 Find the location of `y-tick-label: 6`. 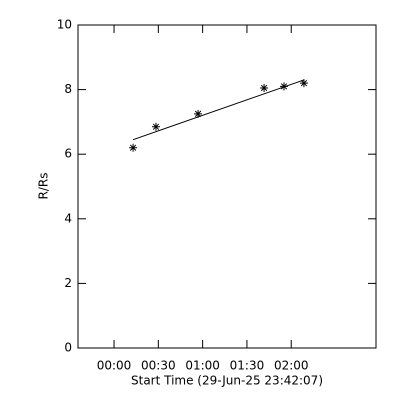

y-tick-label: 6 is located at coordinates (68, 154).